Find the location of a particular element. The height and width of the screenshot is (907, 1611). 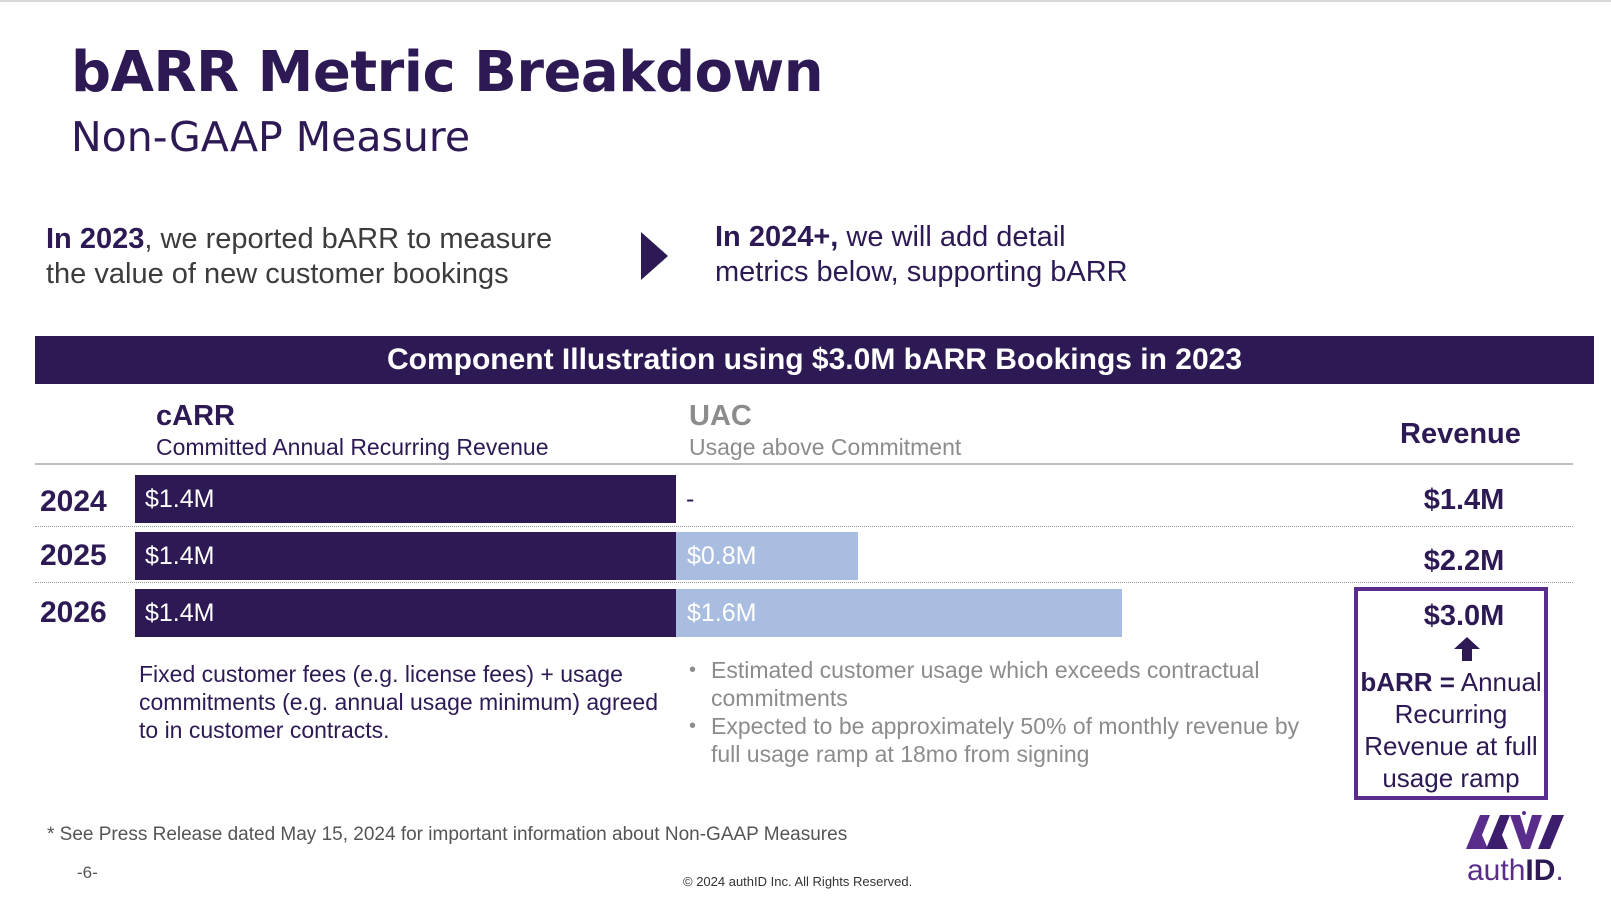

authid-logo-text: authID. is located at coordinates (1515, 871).